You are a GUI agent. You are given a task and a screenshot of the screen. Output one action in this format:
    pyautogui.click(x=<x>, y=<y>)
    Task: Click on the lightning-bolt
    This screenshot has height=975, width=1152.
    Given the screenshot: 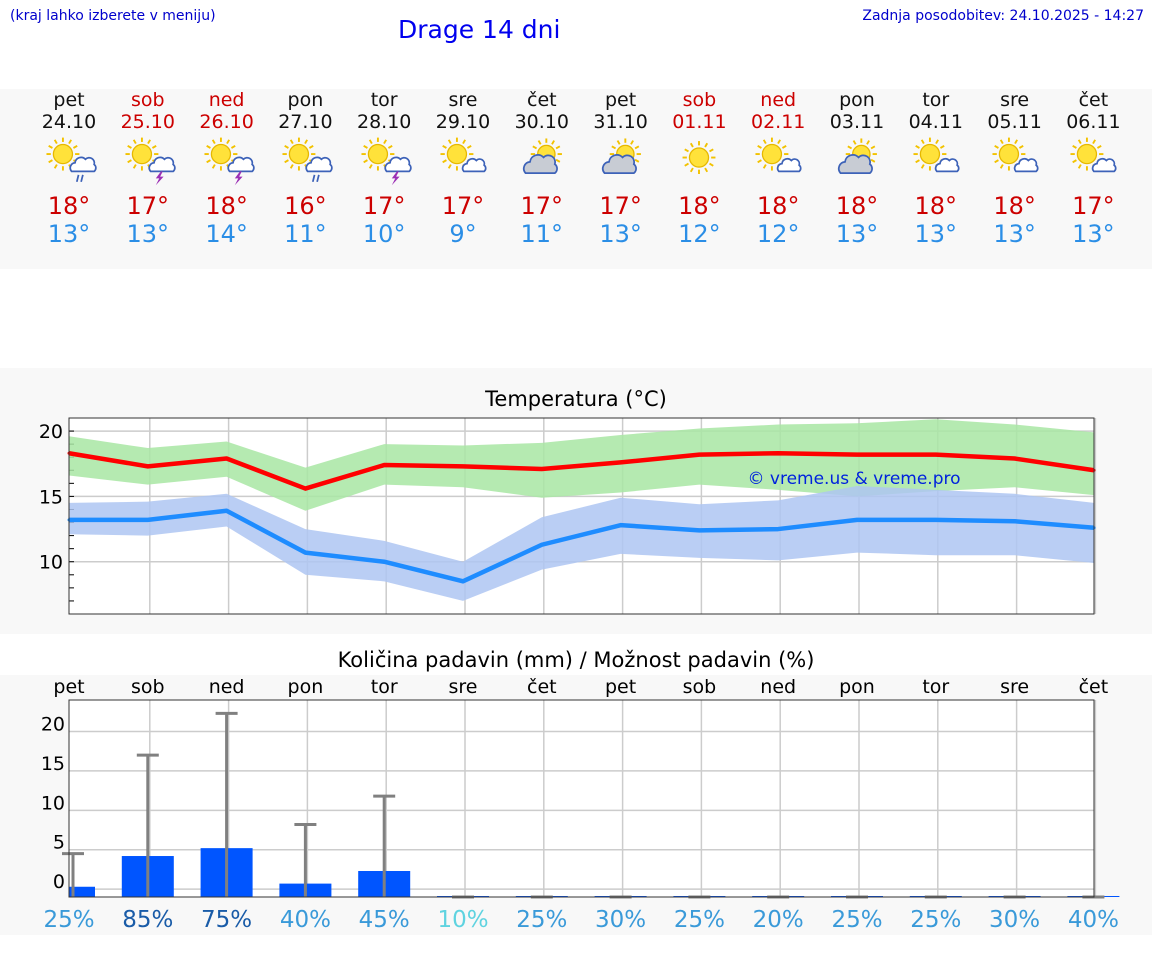 What is the action you would take?
    pyautogui.click(x=238, y=178)
    